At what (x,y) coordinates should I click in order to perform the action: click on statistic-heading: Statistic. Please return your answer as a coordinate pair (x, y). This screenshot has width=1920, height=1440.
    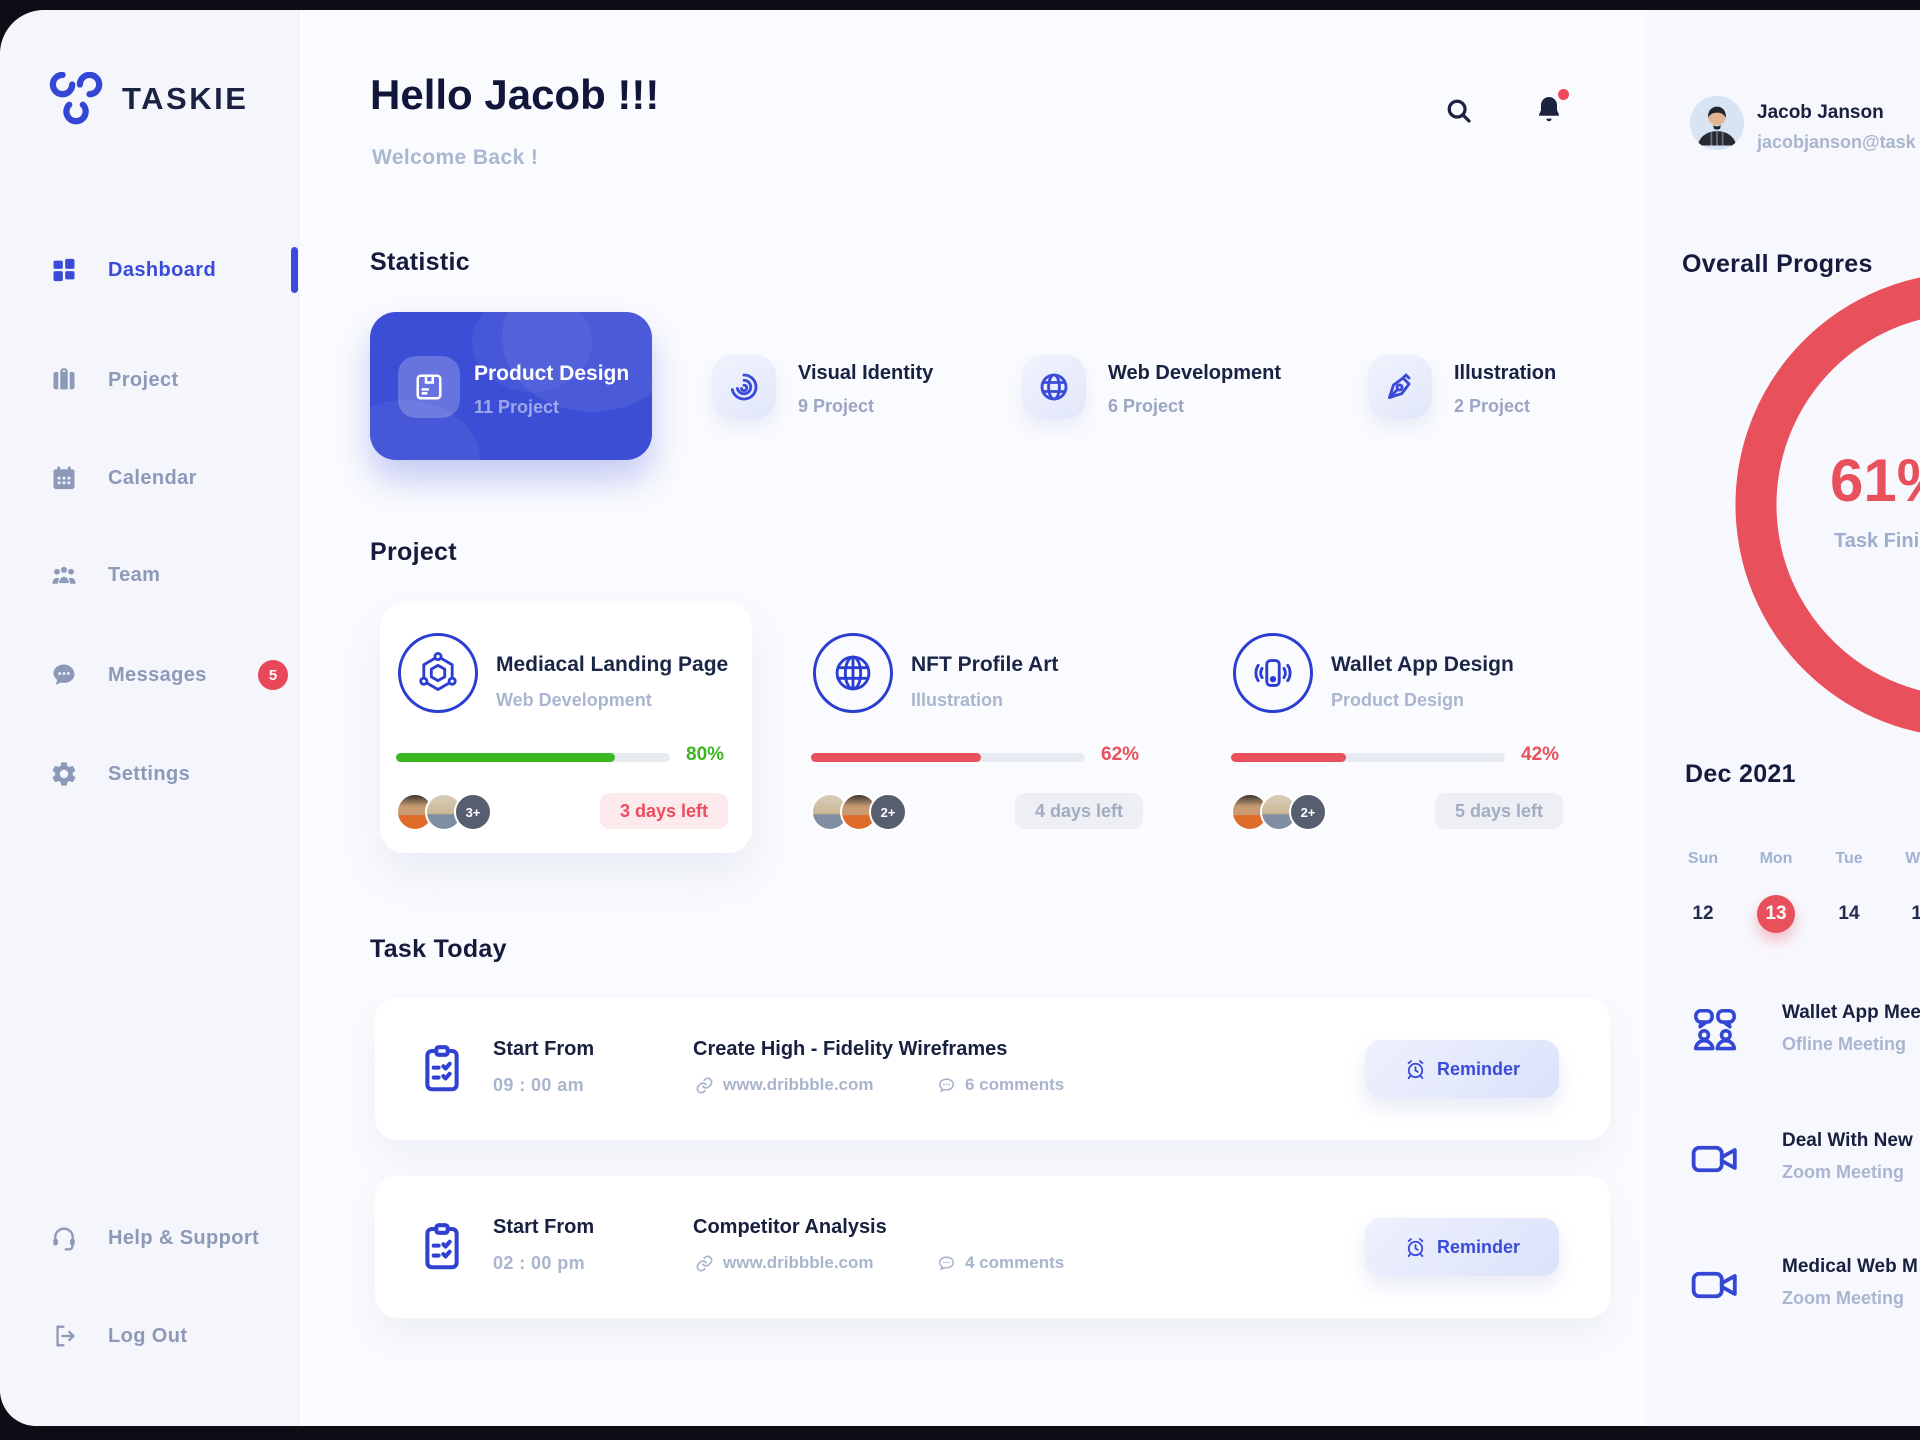
    Looking at the image, I should click on (420, 262).